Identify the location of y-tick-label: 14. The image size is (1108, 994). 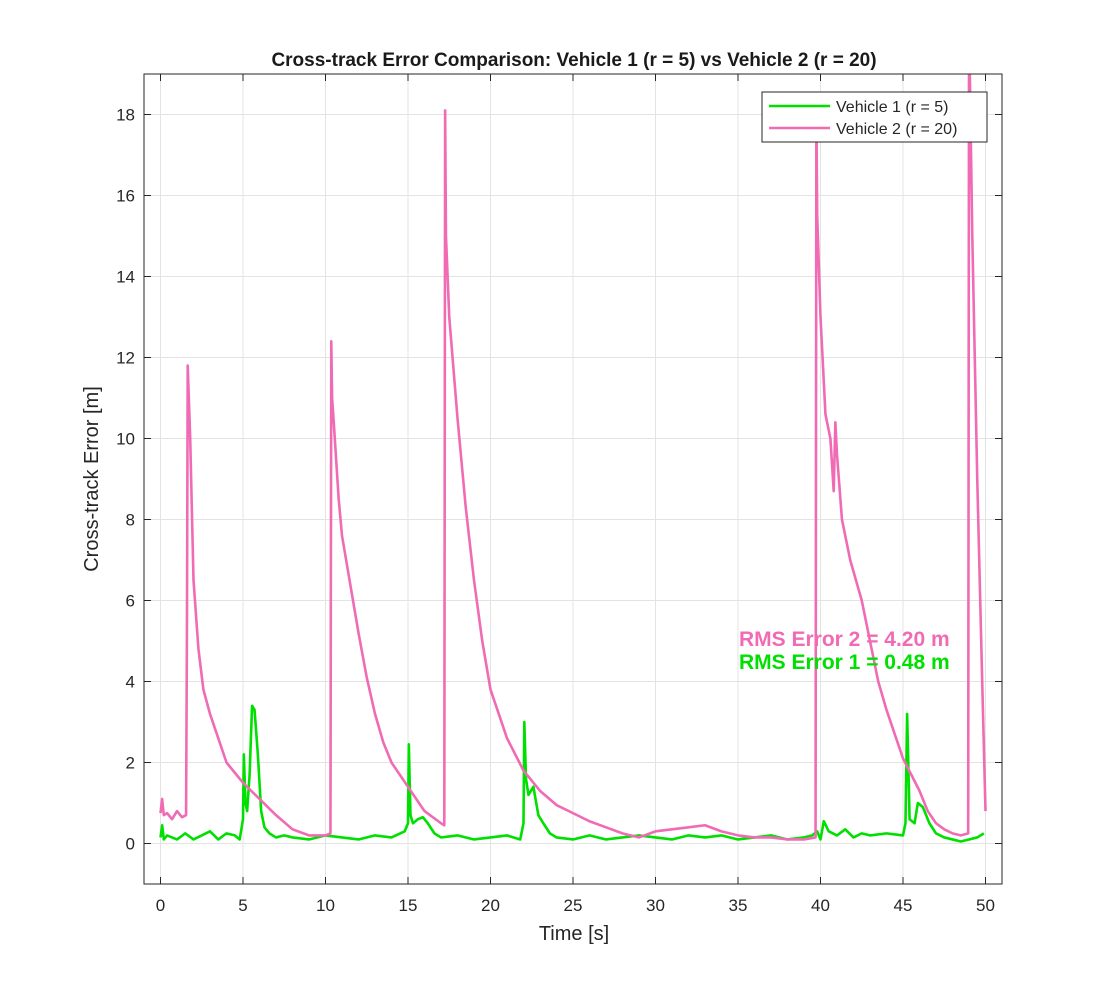
(125, 277).